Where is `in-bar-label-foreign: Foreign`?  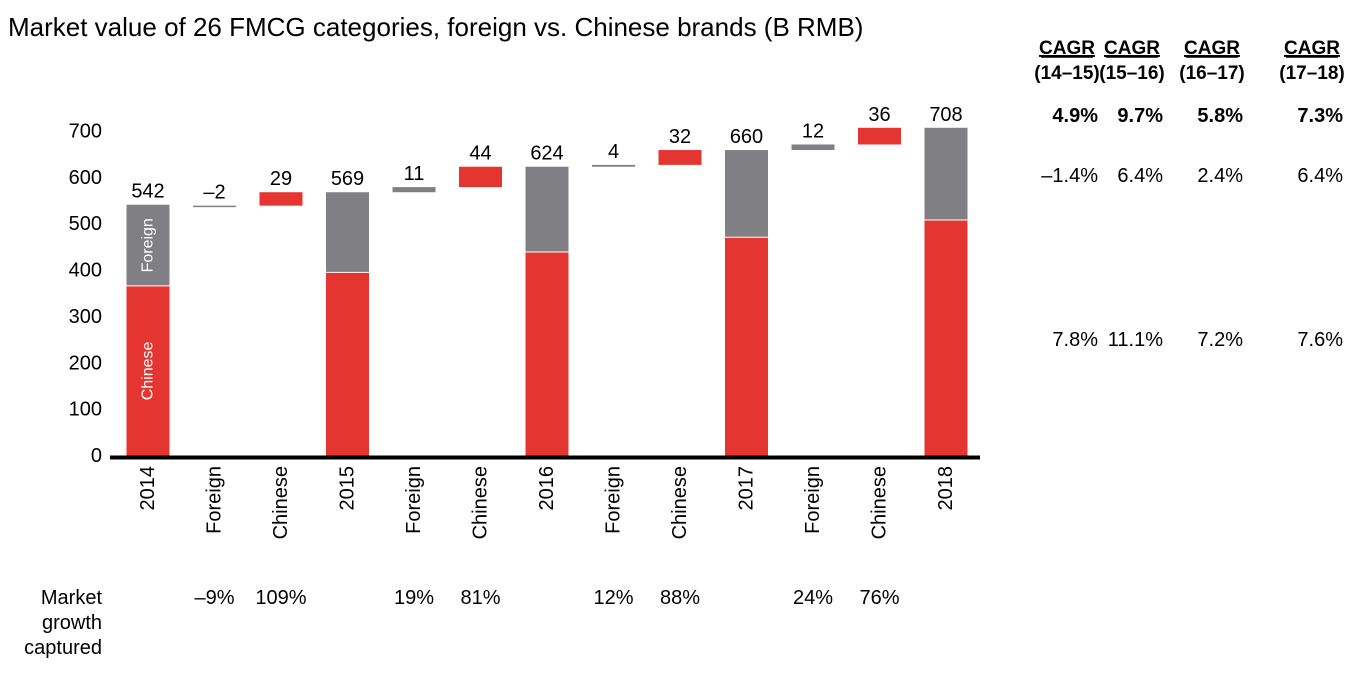
in-bar-label-foreign: Foreign is located at coordinates (148, 245).